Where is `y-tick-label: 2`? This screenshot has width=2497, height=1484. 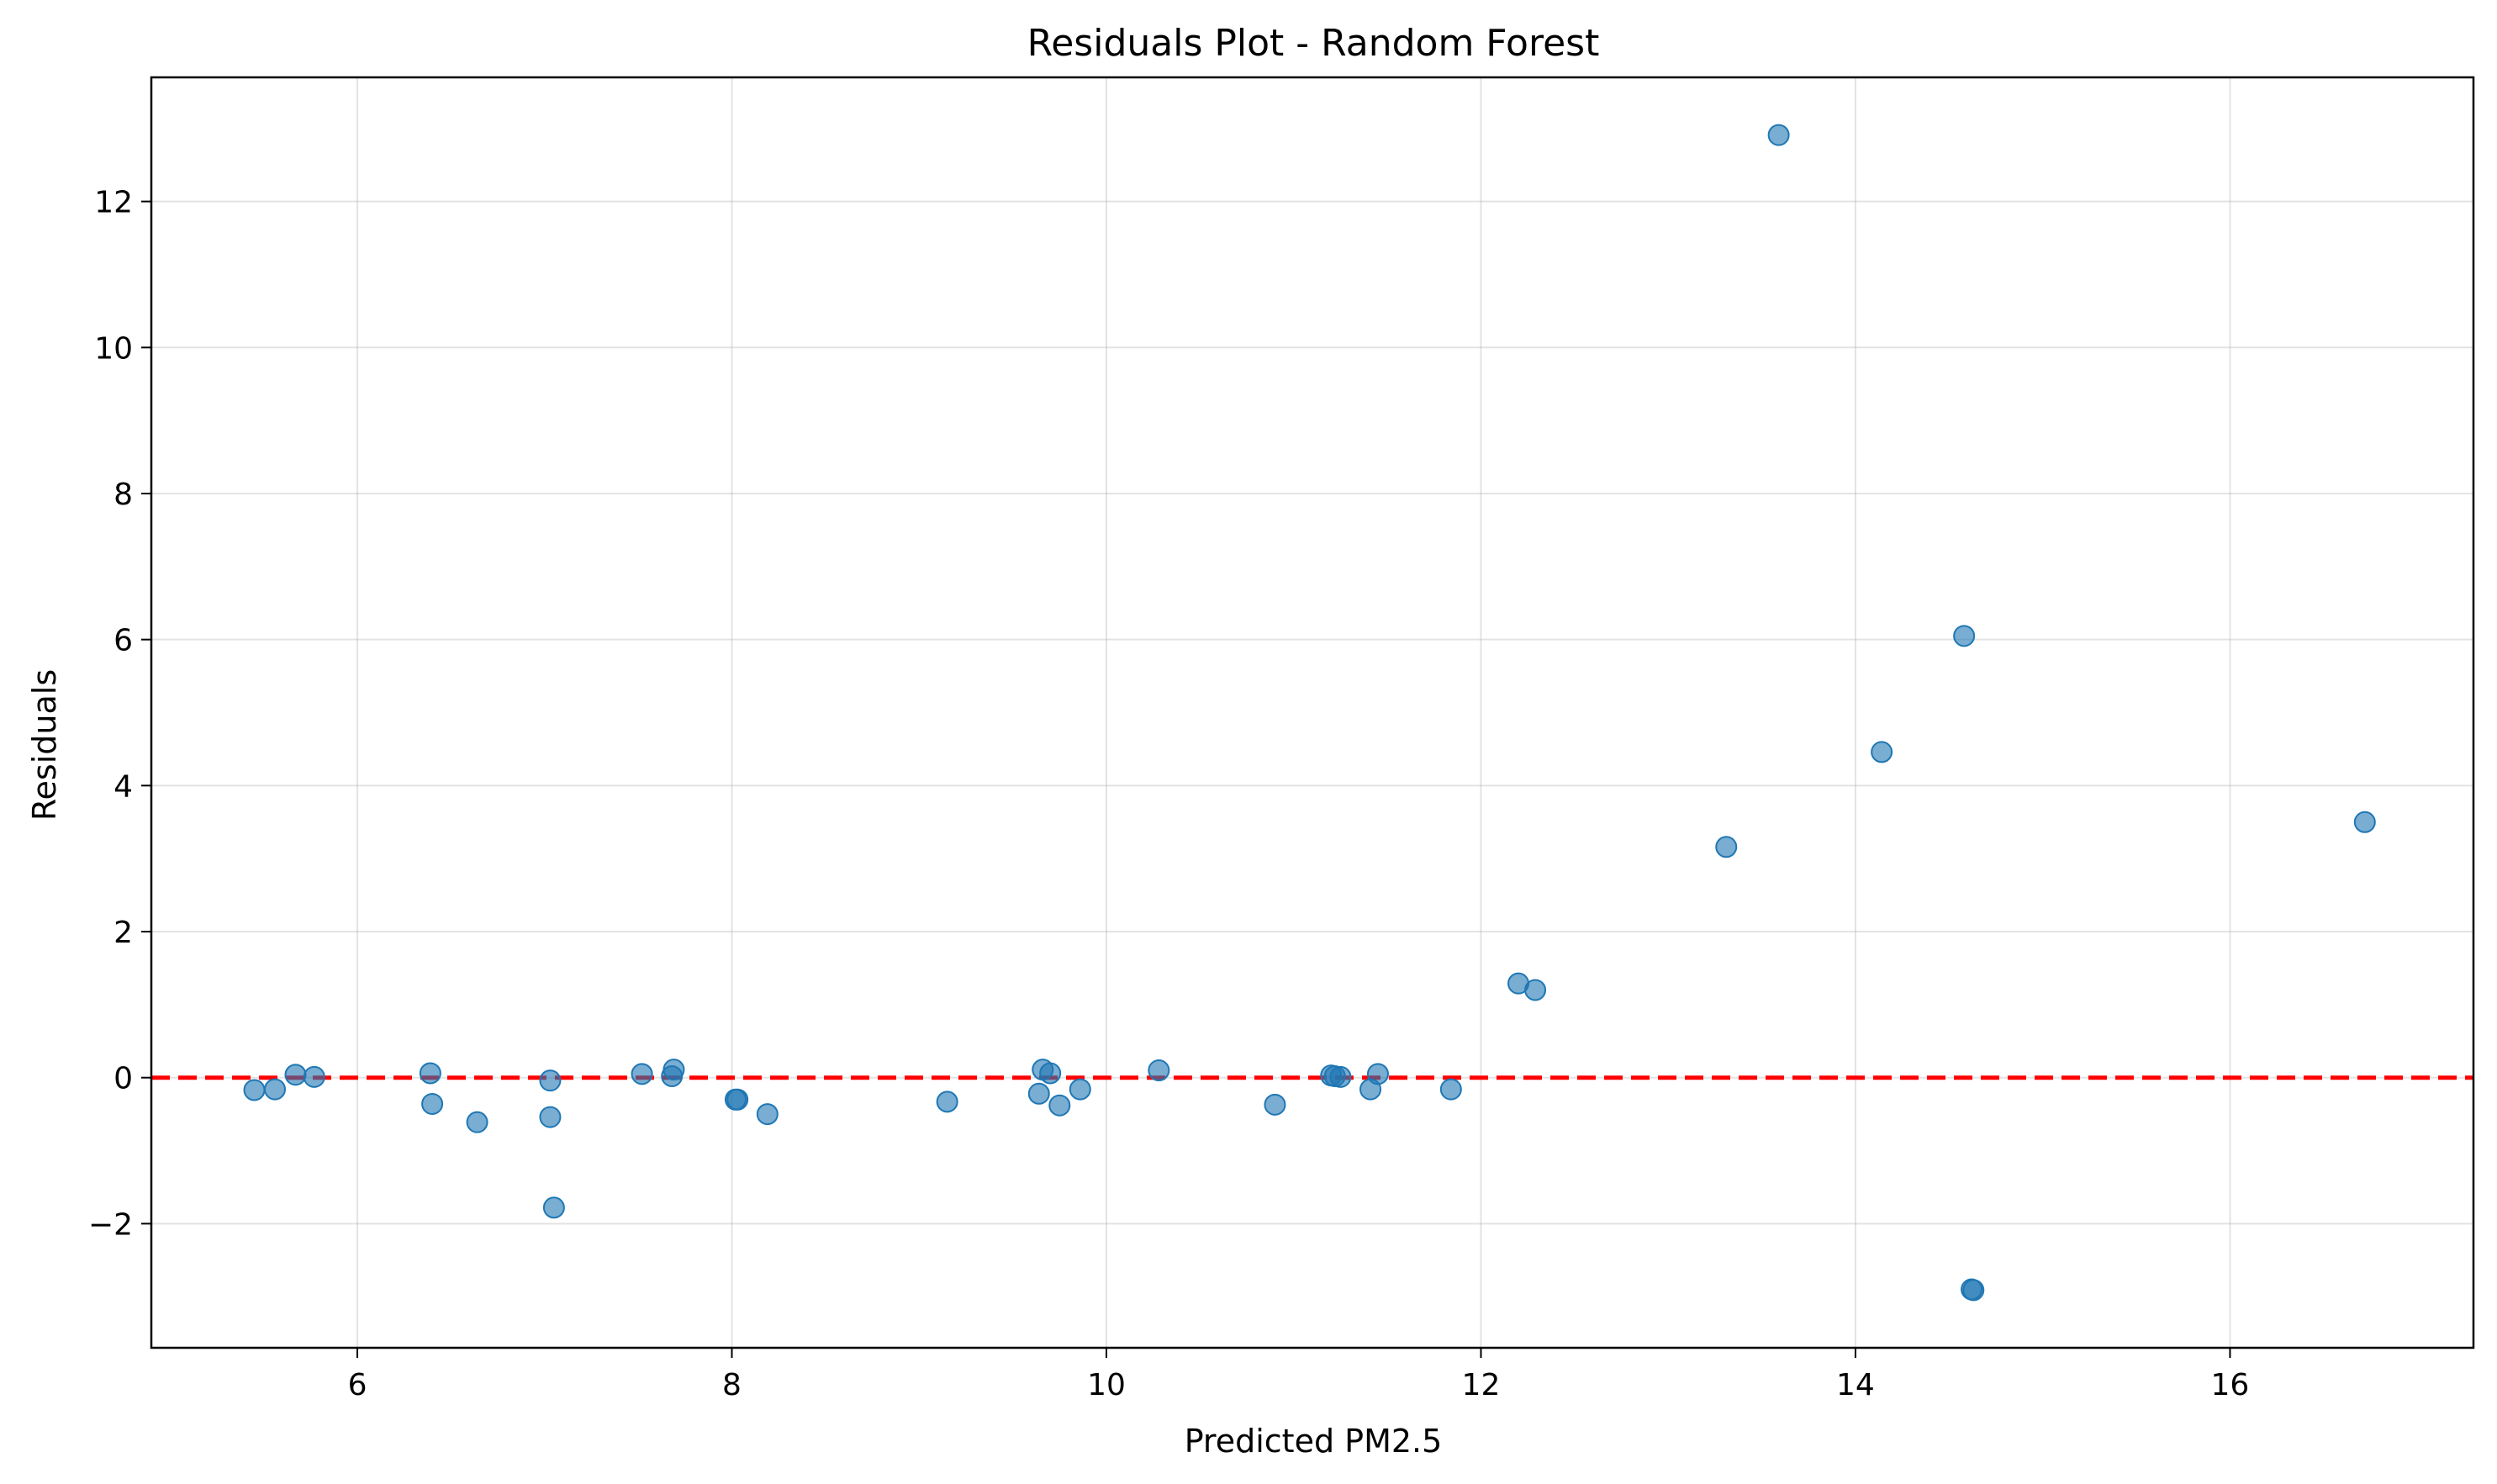 y-tick-label: 2 is located at coordinates (123, 933).